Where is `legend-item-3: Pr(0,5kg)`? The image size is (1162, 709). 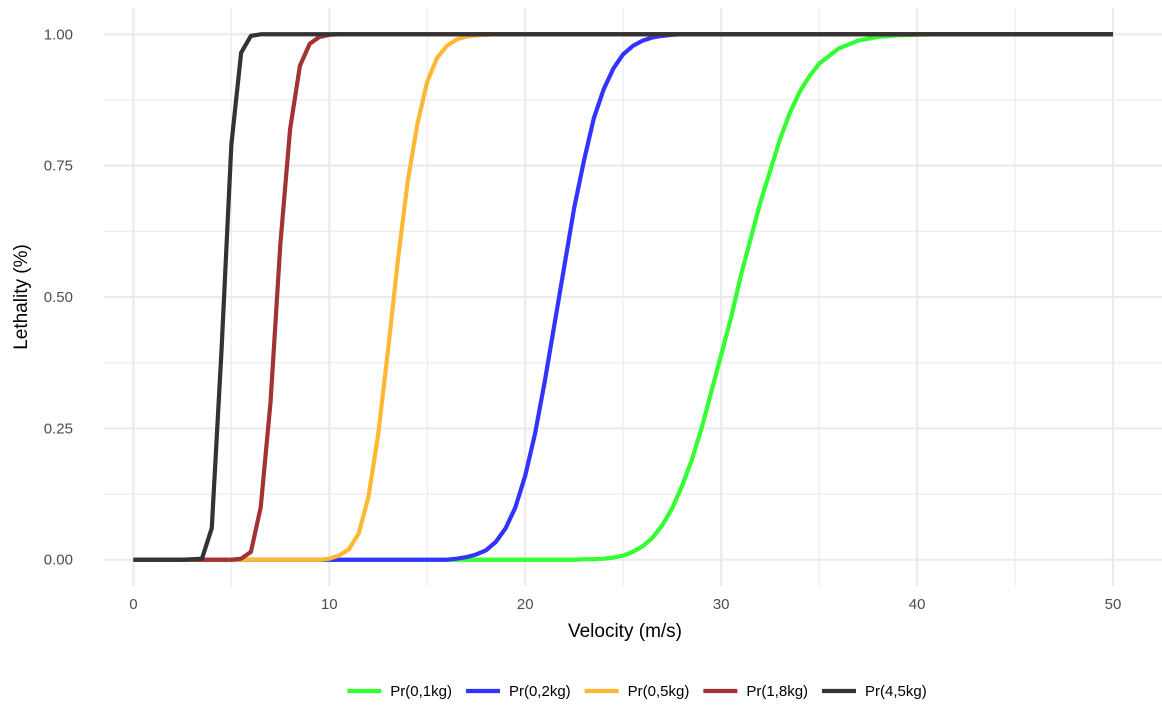
legend-item-3: Pr(0,5kg) is located at coordinates (637, 691).